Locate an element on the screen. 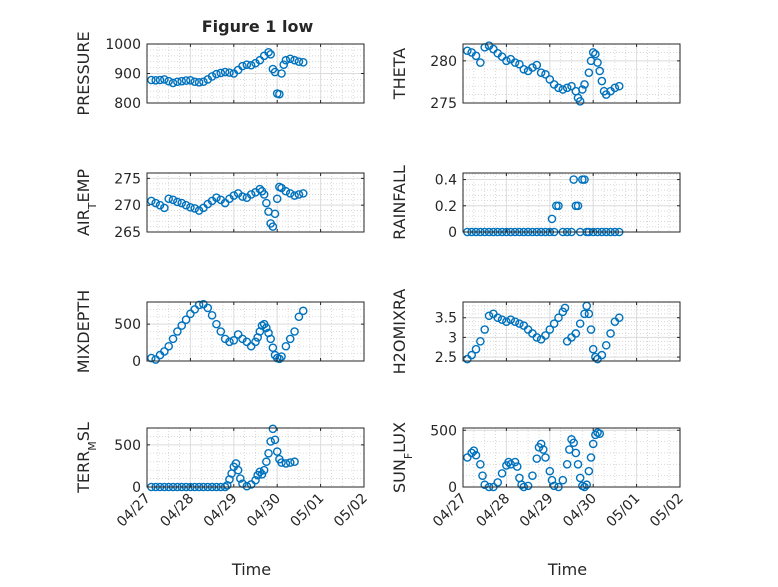 This screenshot has width=778, height=587. x-tick-label: 05/02 is located at coordinates (667, 511).